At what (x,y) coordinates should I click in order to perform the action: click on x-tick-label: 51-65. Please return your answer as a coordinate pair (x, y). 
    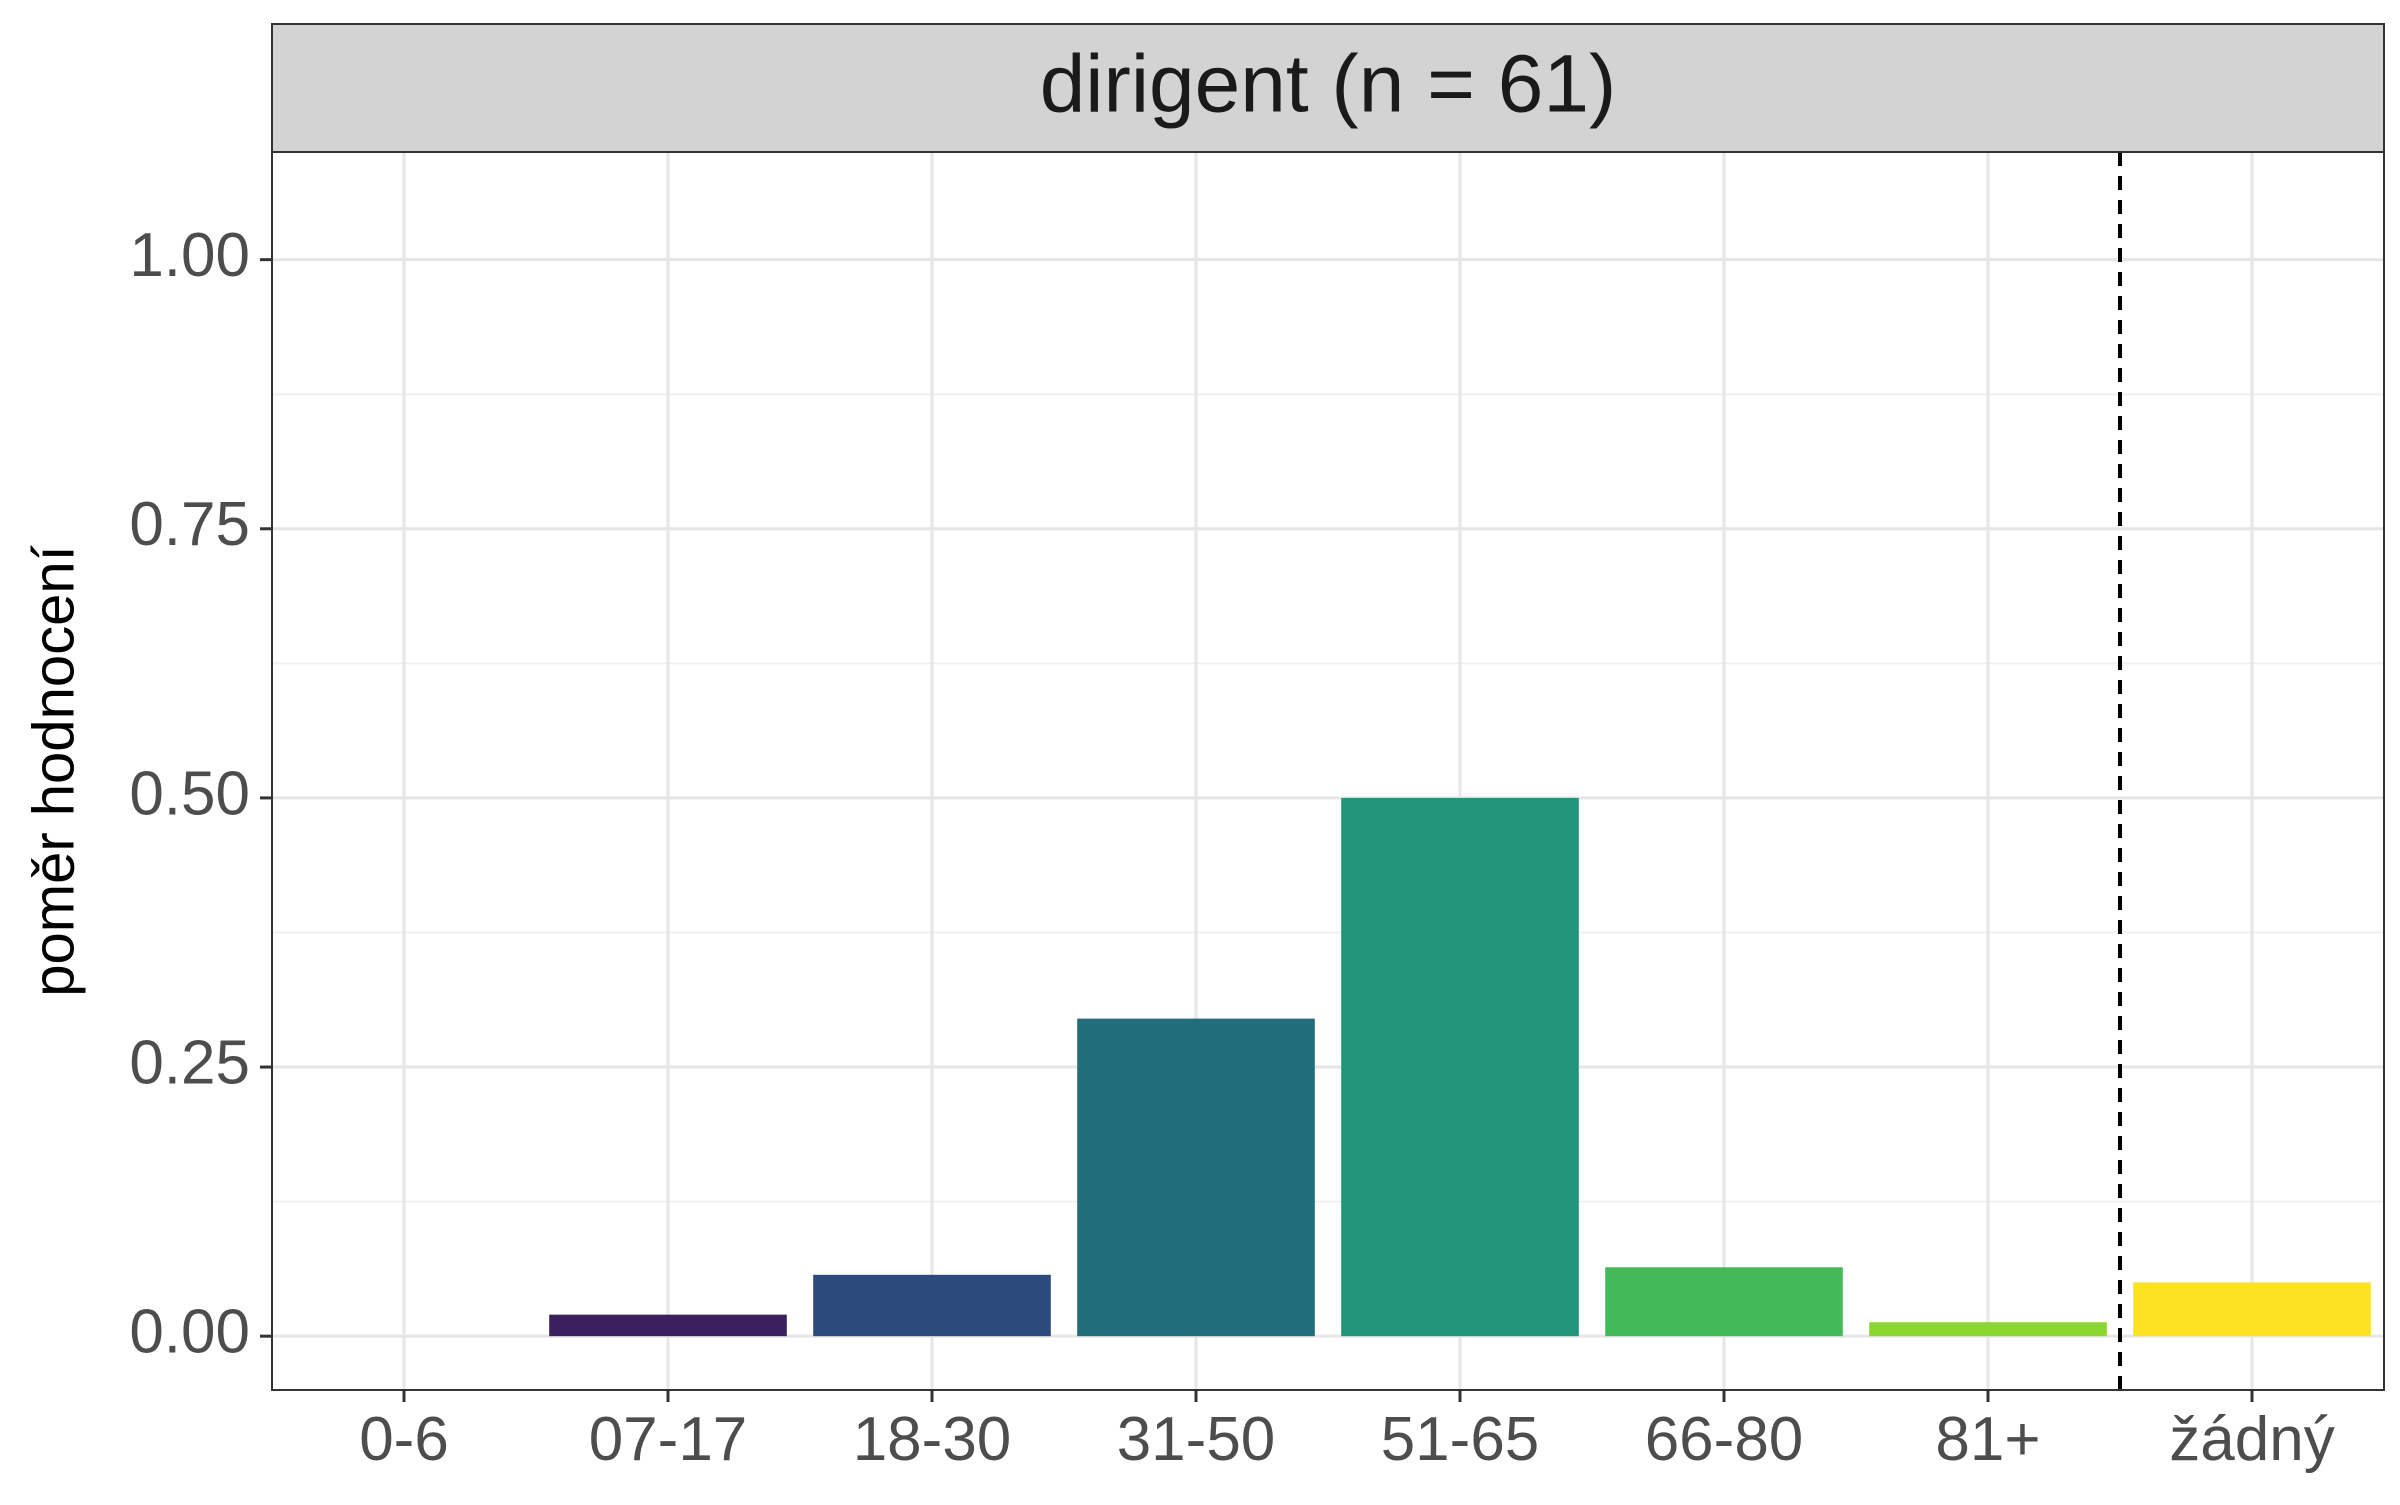
    Looking at the image, I should click on (1460, 1439).